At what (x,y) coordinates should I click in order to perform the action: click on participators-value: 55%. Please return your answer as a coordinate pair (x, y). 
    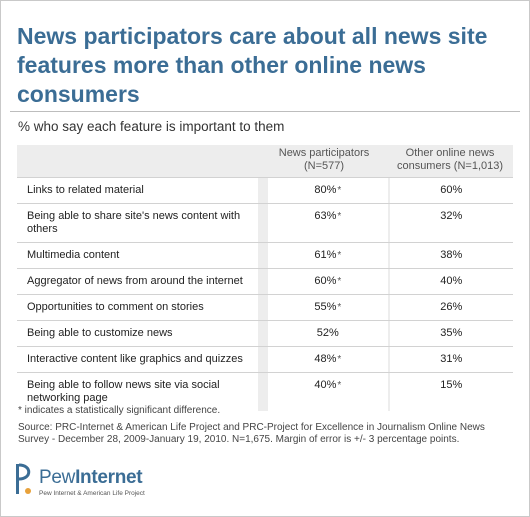
    Looking at the image, I should click on (325, 307).